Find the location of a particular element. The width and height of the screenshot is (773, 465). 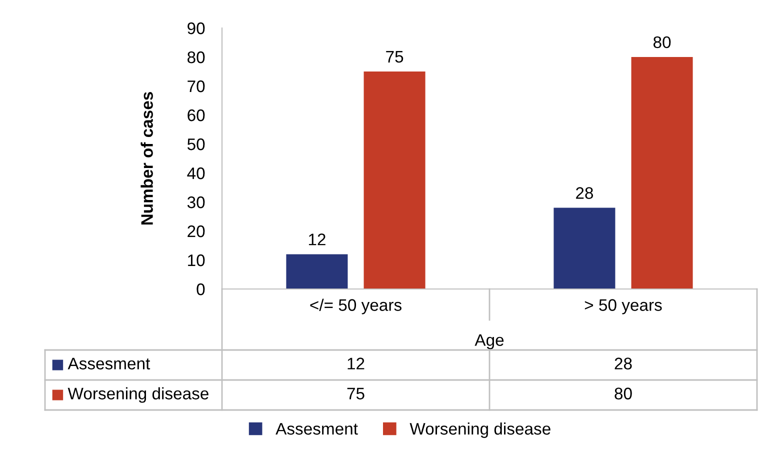

y-tick-label: 80 is located at coordinates (196, 57).